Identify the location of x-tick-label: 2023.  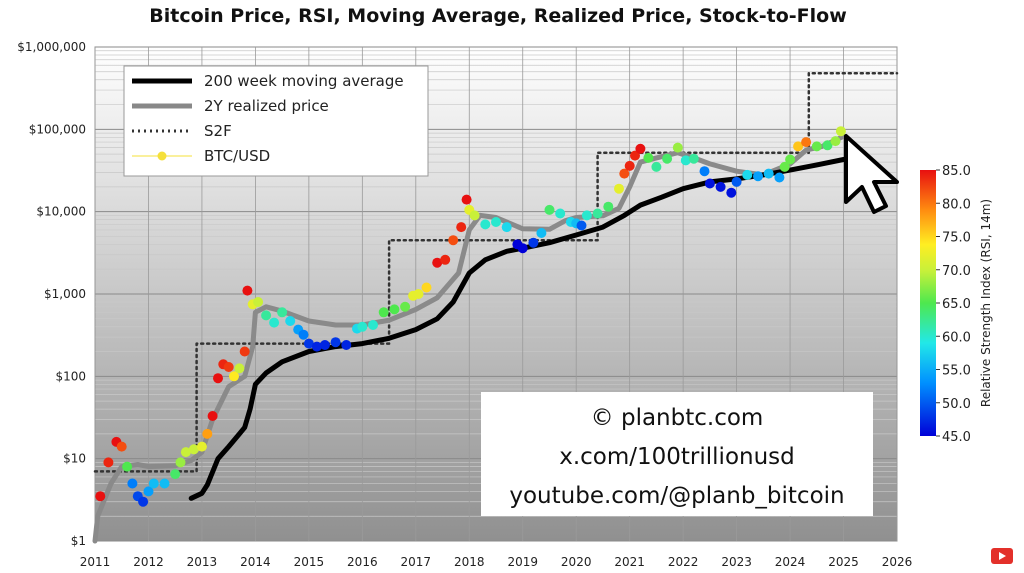
(736, 562).